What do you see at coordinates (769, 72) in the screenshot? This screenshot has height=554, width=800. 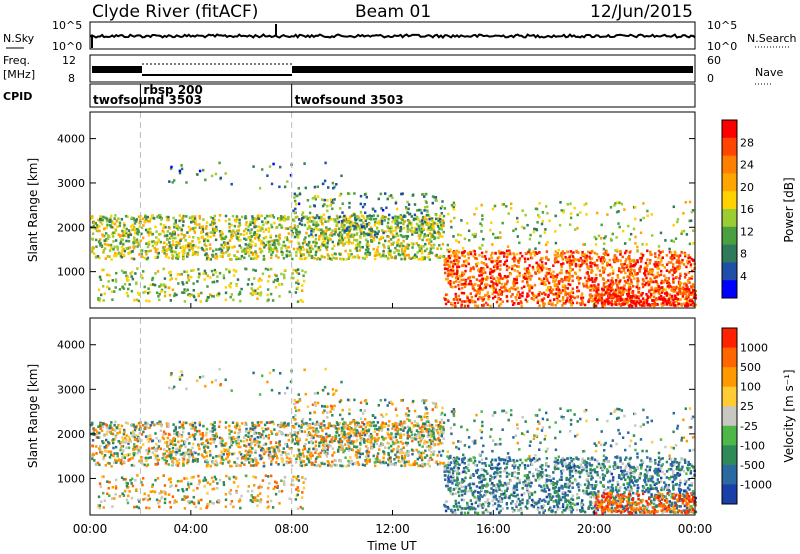 I see `nave-label: Nave` at bounding box center [769, 72].